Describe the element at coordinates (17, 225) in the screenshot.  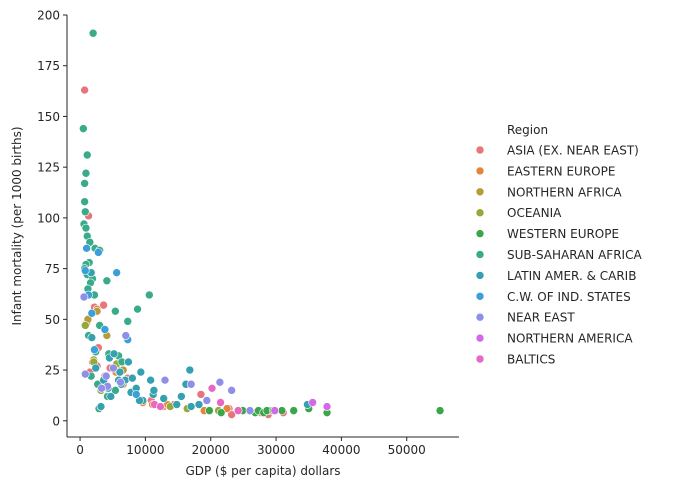
I see `y-axis-label: Infant mortality (per 1000 births)` at that location.